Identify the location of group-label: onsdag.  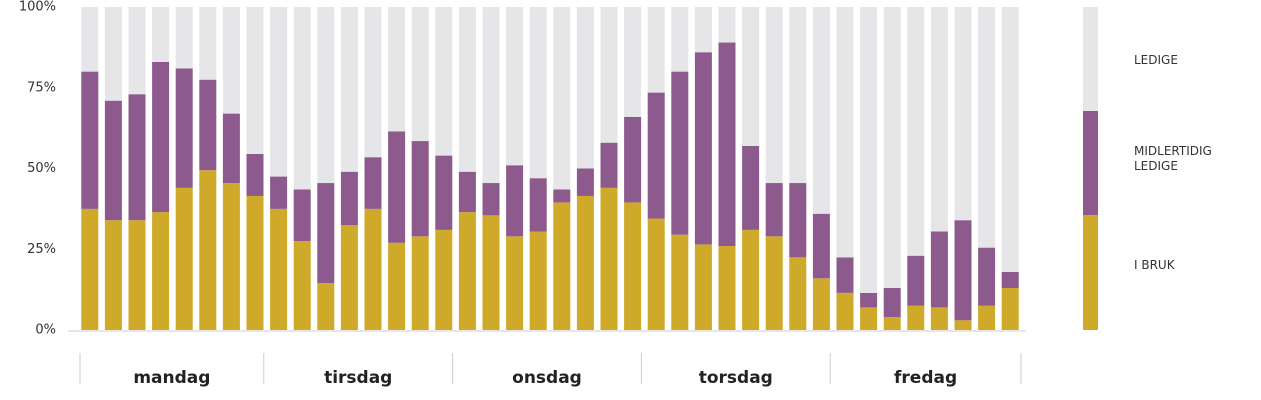
(547, 378).